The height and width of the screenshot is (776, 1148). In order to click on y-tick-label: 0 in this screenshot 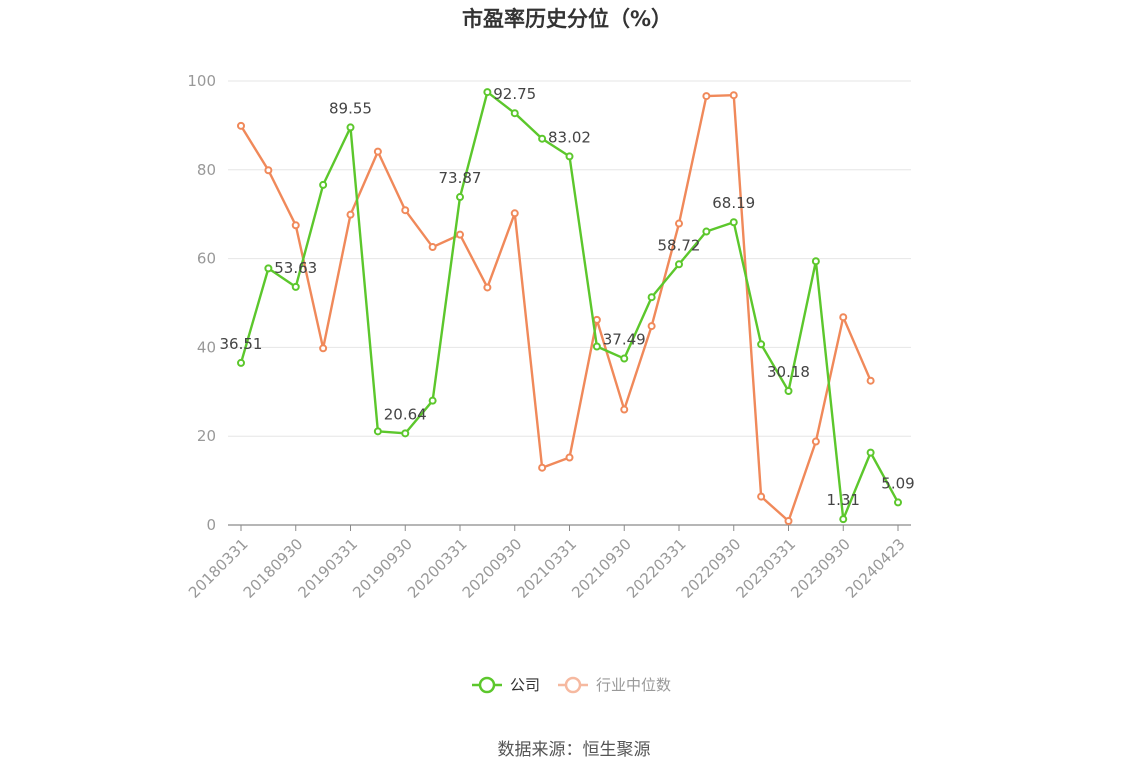, I will do `click(211, 525)`.